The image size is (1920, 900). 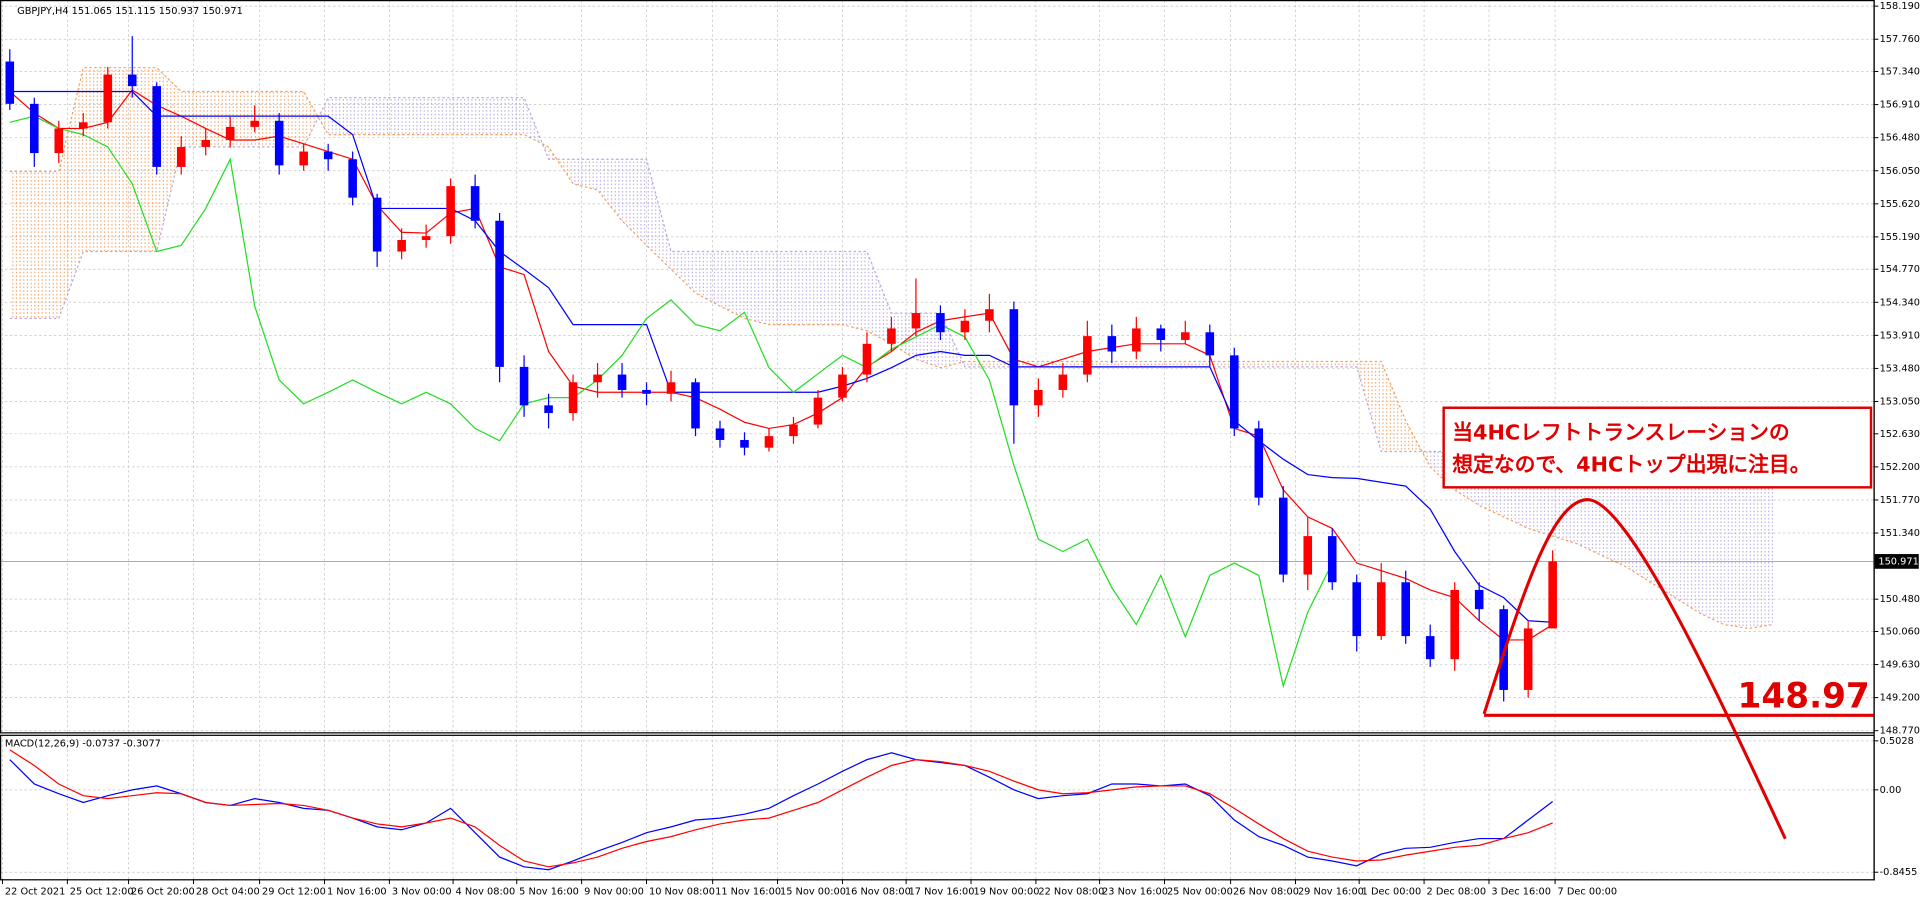 What do you see at coordinates (1900, 467) in the screenshot?
I see `y-tick-label: 152.200` at bounding box center [1900, 467].